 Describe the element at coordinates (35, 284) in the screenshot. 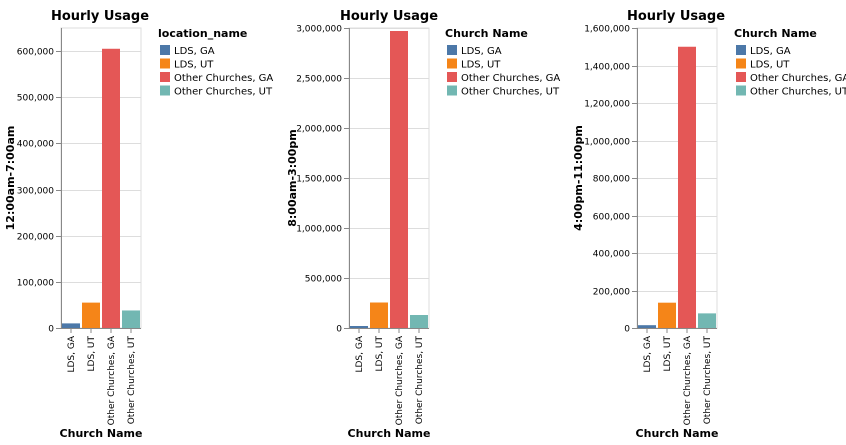

I see `y-tick-label: 100,000` at that location.